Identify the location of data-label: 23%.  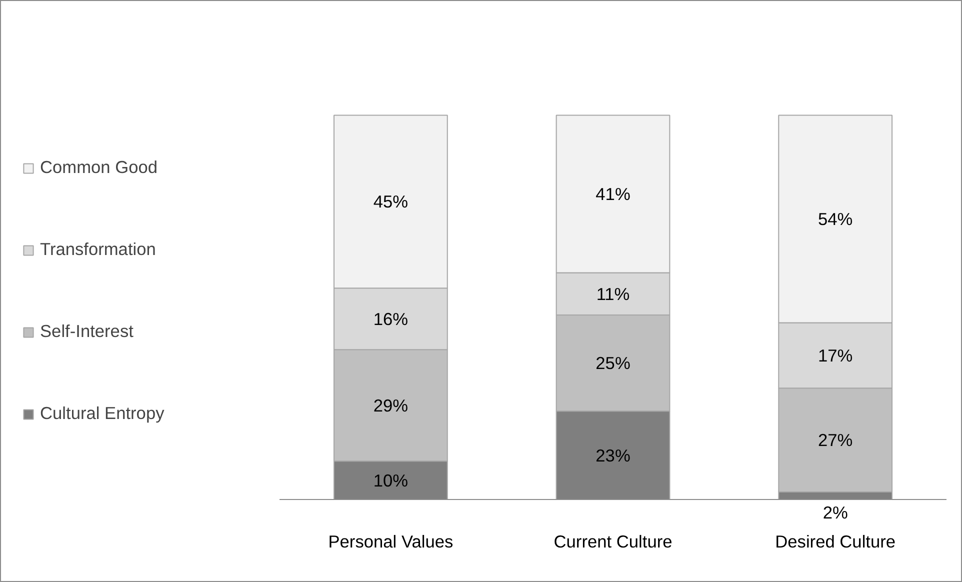
(613, 455).